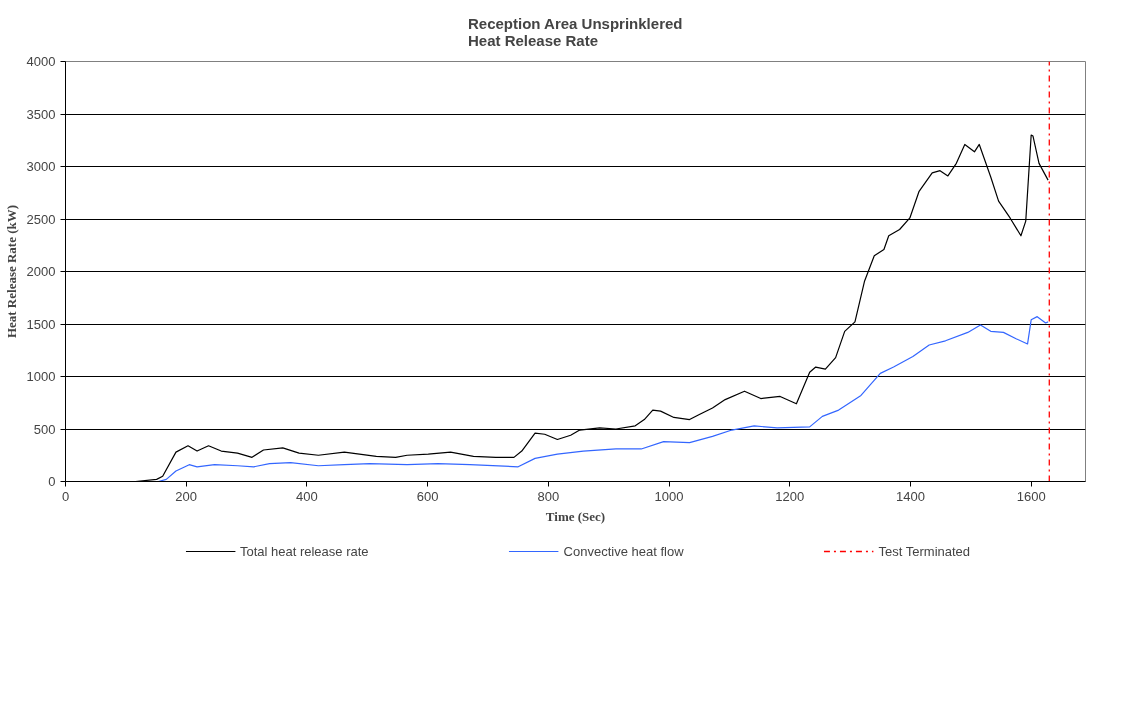  Describe the element at coordinates (41, 271) in the screenshot. I see `y-tick-label: 2000` at that location.